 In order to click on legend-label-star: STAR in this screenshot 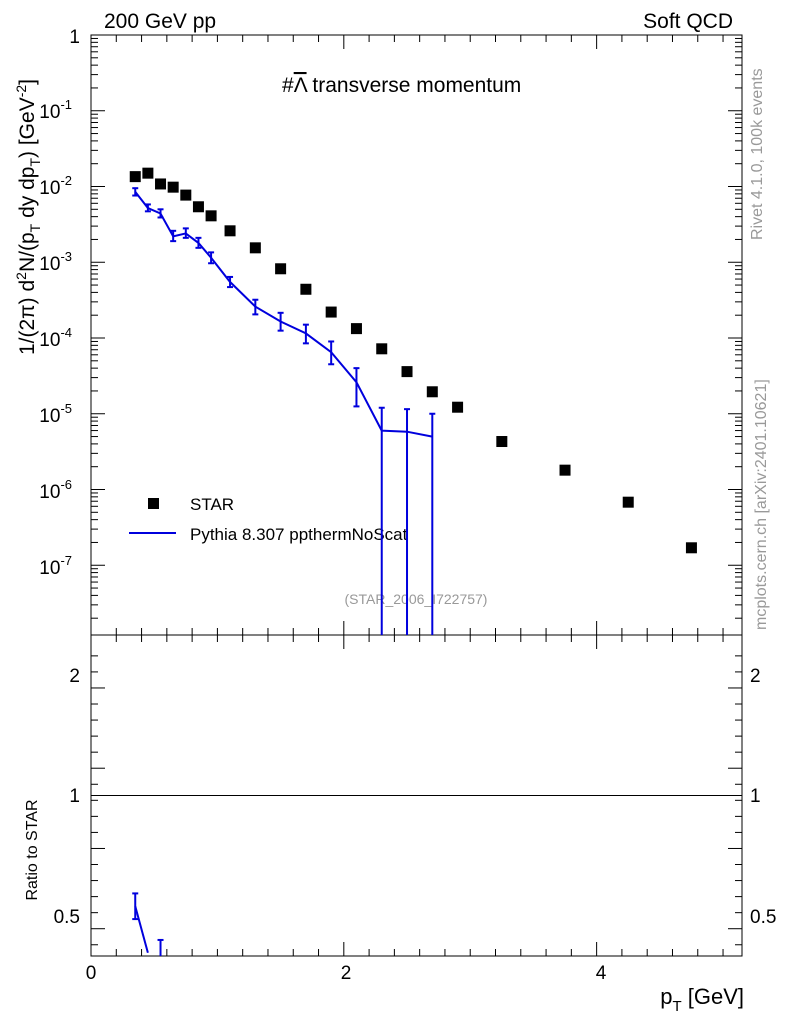, I will do `click(212, 504)`.